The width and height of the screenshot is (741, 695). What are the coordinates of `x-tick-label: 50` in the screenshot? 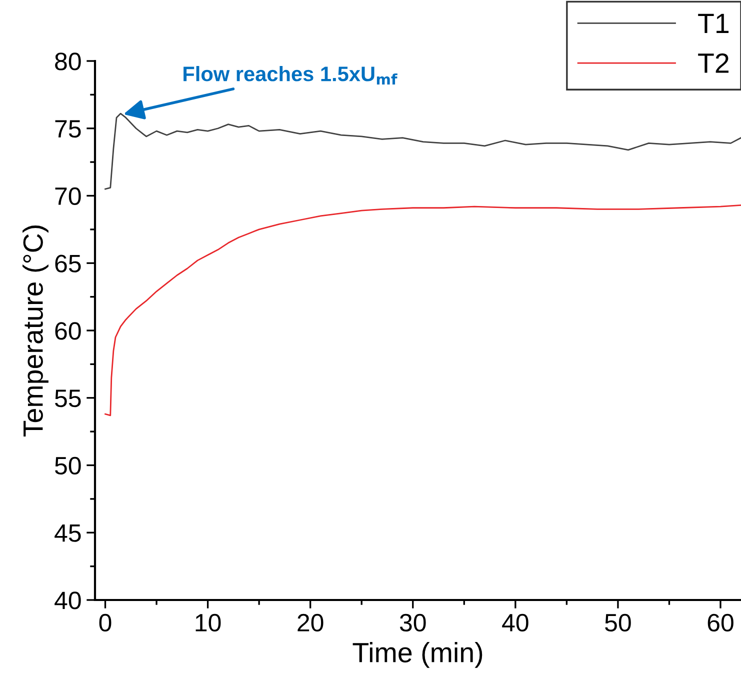 It's located at (618, 623).